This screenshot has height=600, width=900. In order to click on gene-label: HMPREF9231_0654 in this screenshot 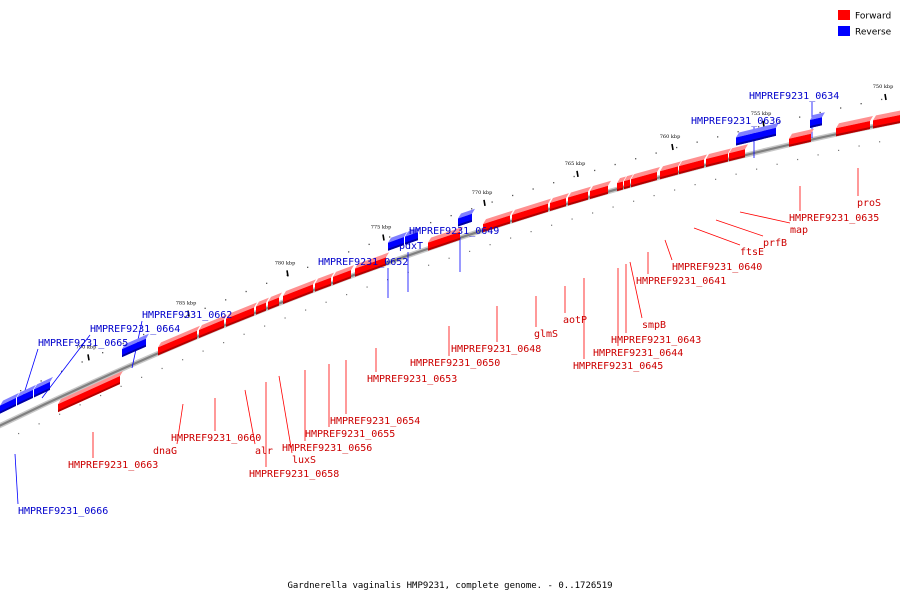, I will do `click(375, 421)`.